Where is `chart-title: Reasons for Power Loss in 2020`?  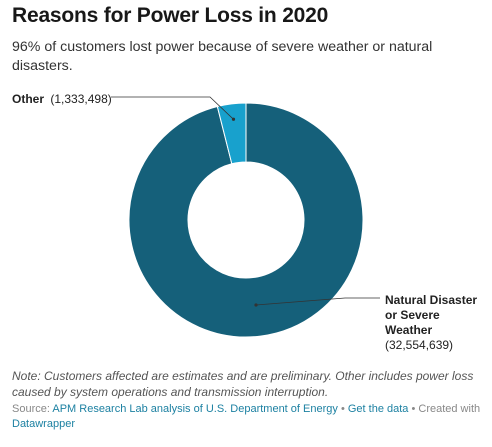 chart-title: Reasons for Power Loss in 2020 is located at coordinates (170, 15).